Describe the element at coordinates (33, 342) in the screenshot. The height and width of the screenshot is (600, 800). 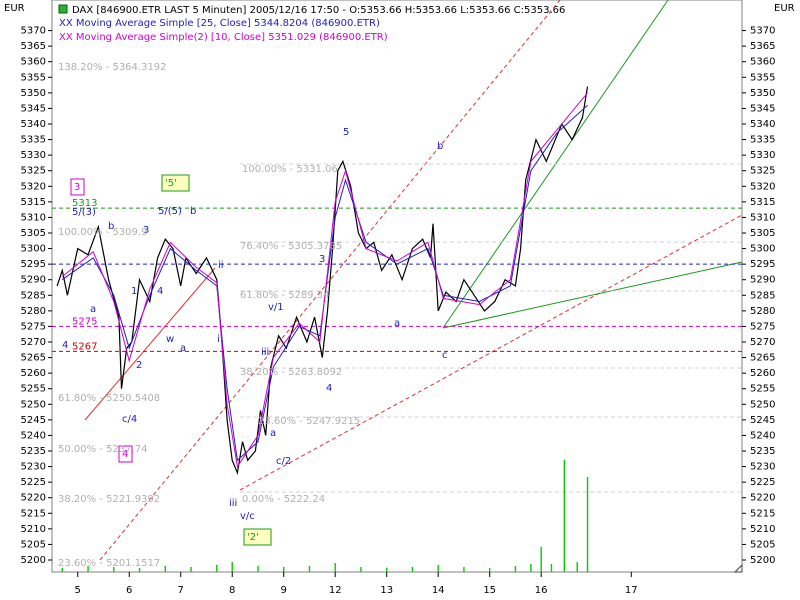
I see `y-tick-label: 5270` at that location.